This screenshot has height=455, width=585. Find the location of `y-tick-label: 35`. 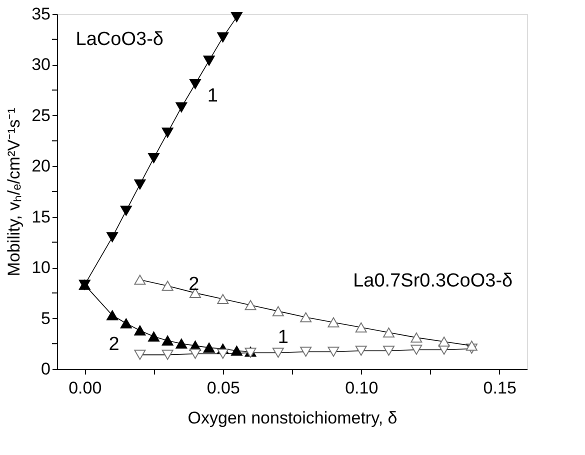

y-tick-label: 35 is located at coordinates (41, 14).